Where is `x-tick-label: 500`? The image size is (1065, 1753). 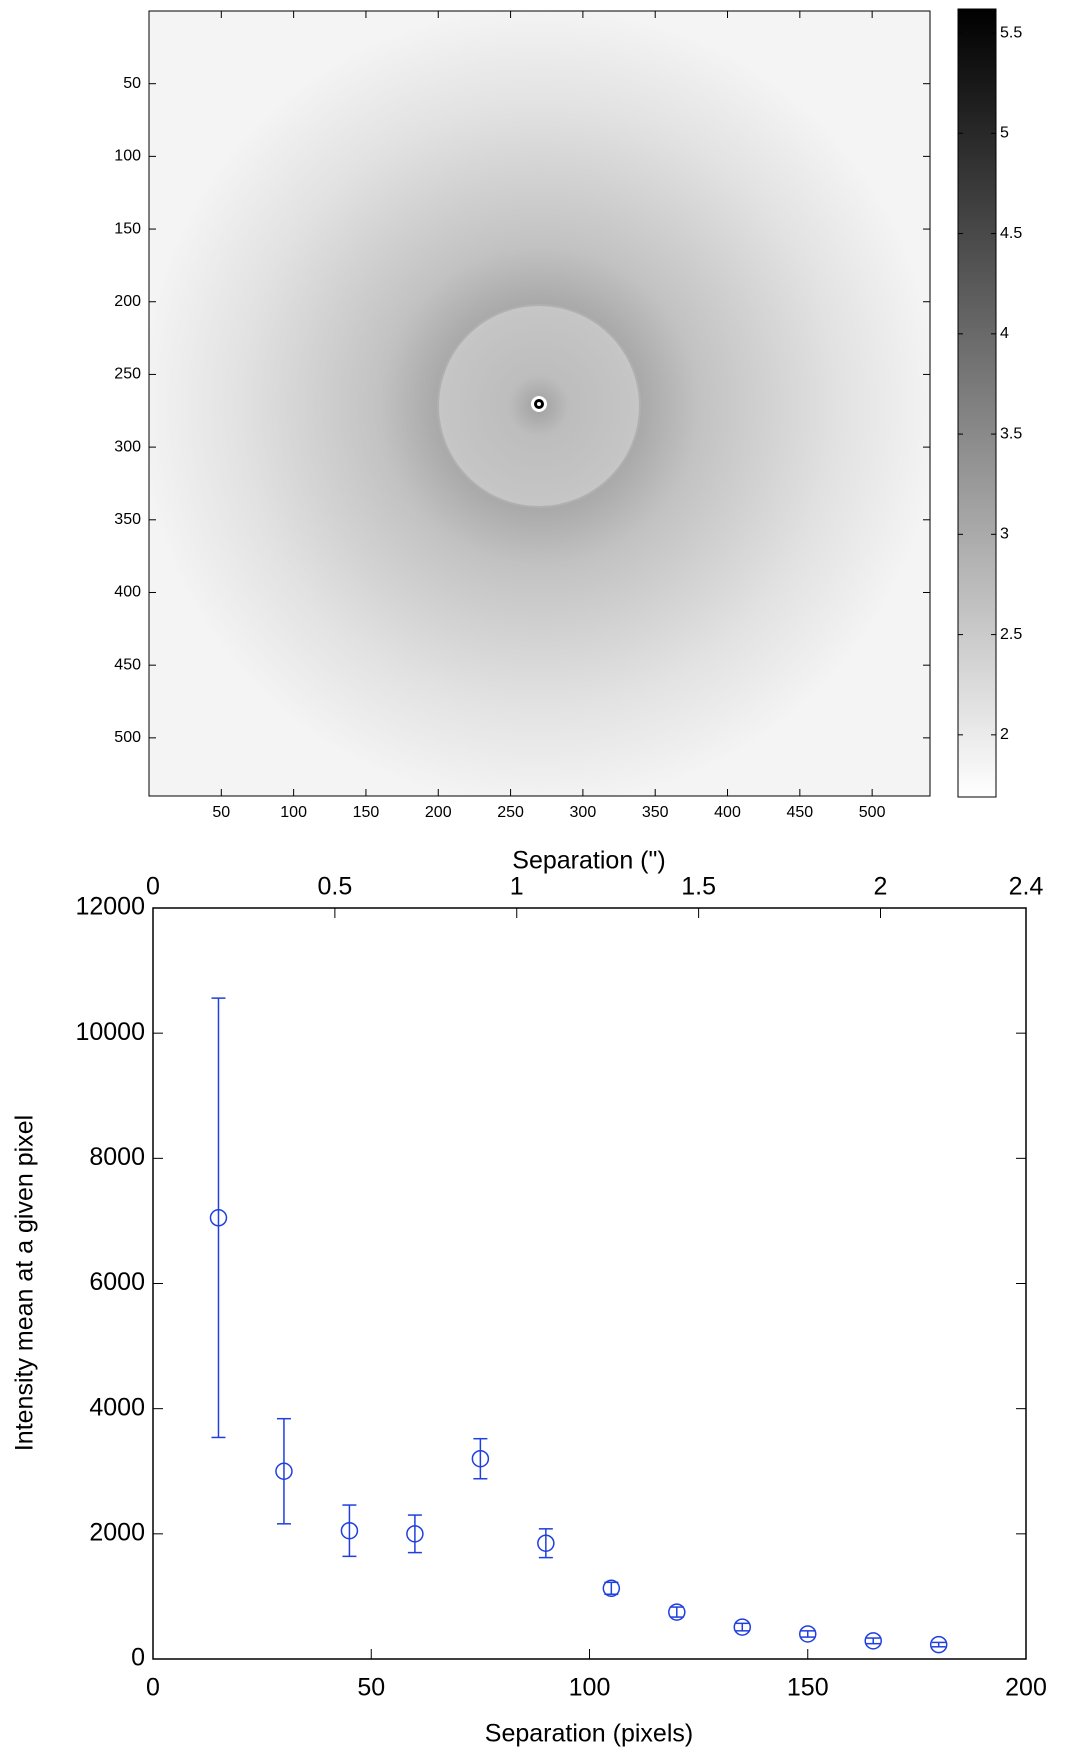
x-tick-label: 500 is located at coordinates (872, 812).